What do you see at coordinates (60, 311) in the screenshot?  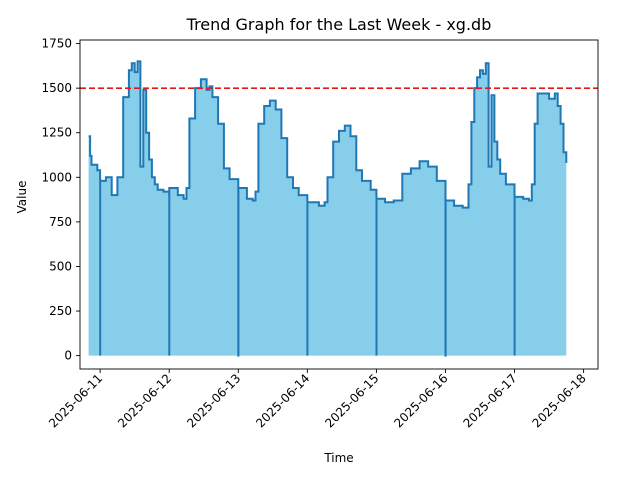 I see `y-tick-label-1: 250` at bounding box center [60, 311].